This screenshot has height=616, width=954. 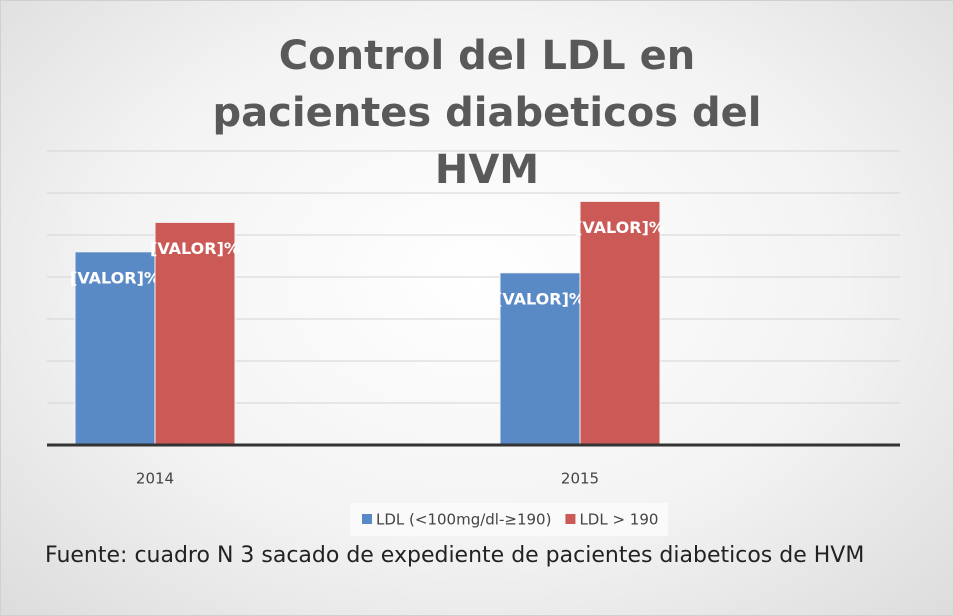 I want to click on legend-label: LDL (<100mg/dl-≥190), so click(x=463, y=520).